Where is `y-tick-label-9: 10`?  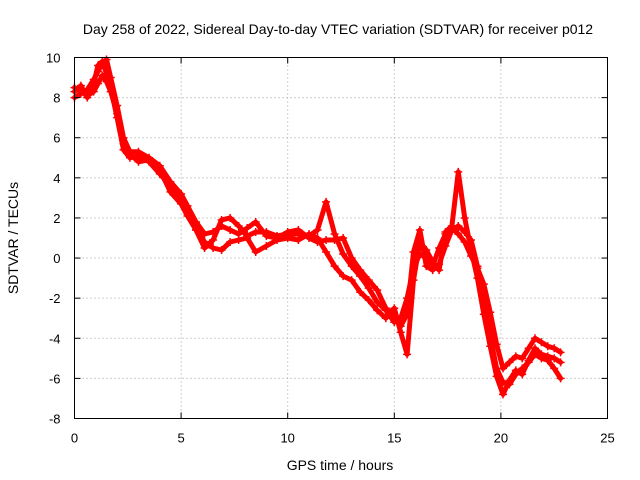 y-tick-label-9: 10 is located at coordinates (53, 58).